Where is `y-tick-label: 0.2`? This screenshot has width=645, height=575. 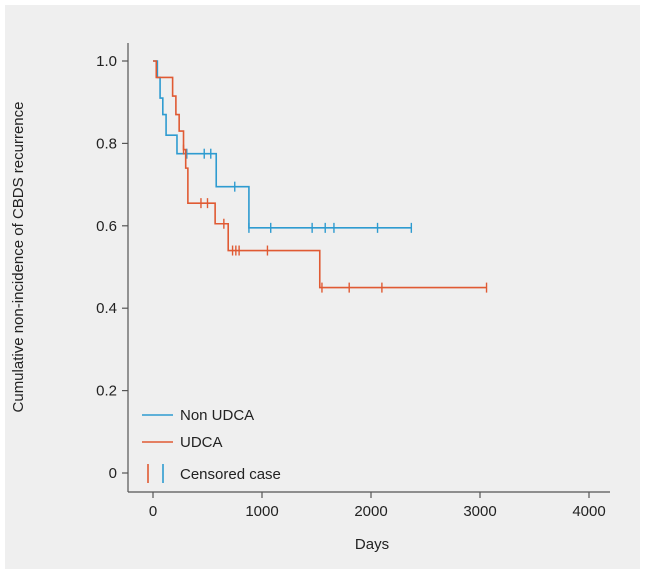
y-tick-label: 0.2 is located at coordinates (106, 391).